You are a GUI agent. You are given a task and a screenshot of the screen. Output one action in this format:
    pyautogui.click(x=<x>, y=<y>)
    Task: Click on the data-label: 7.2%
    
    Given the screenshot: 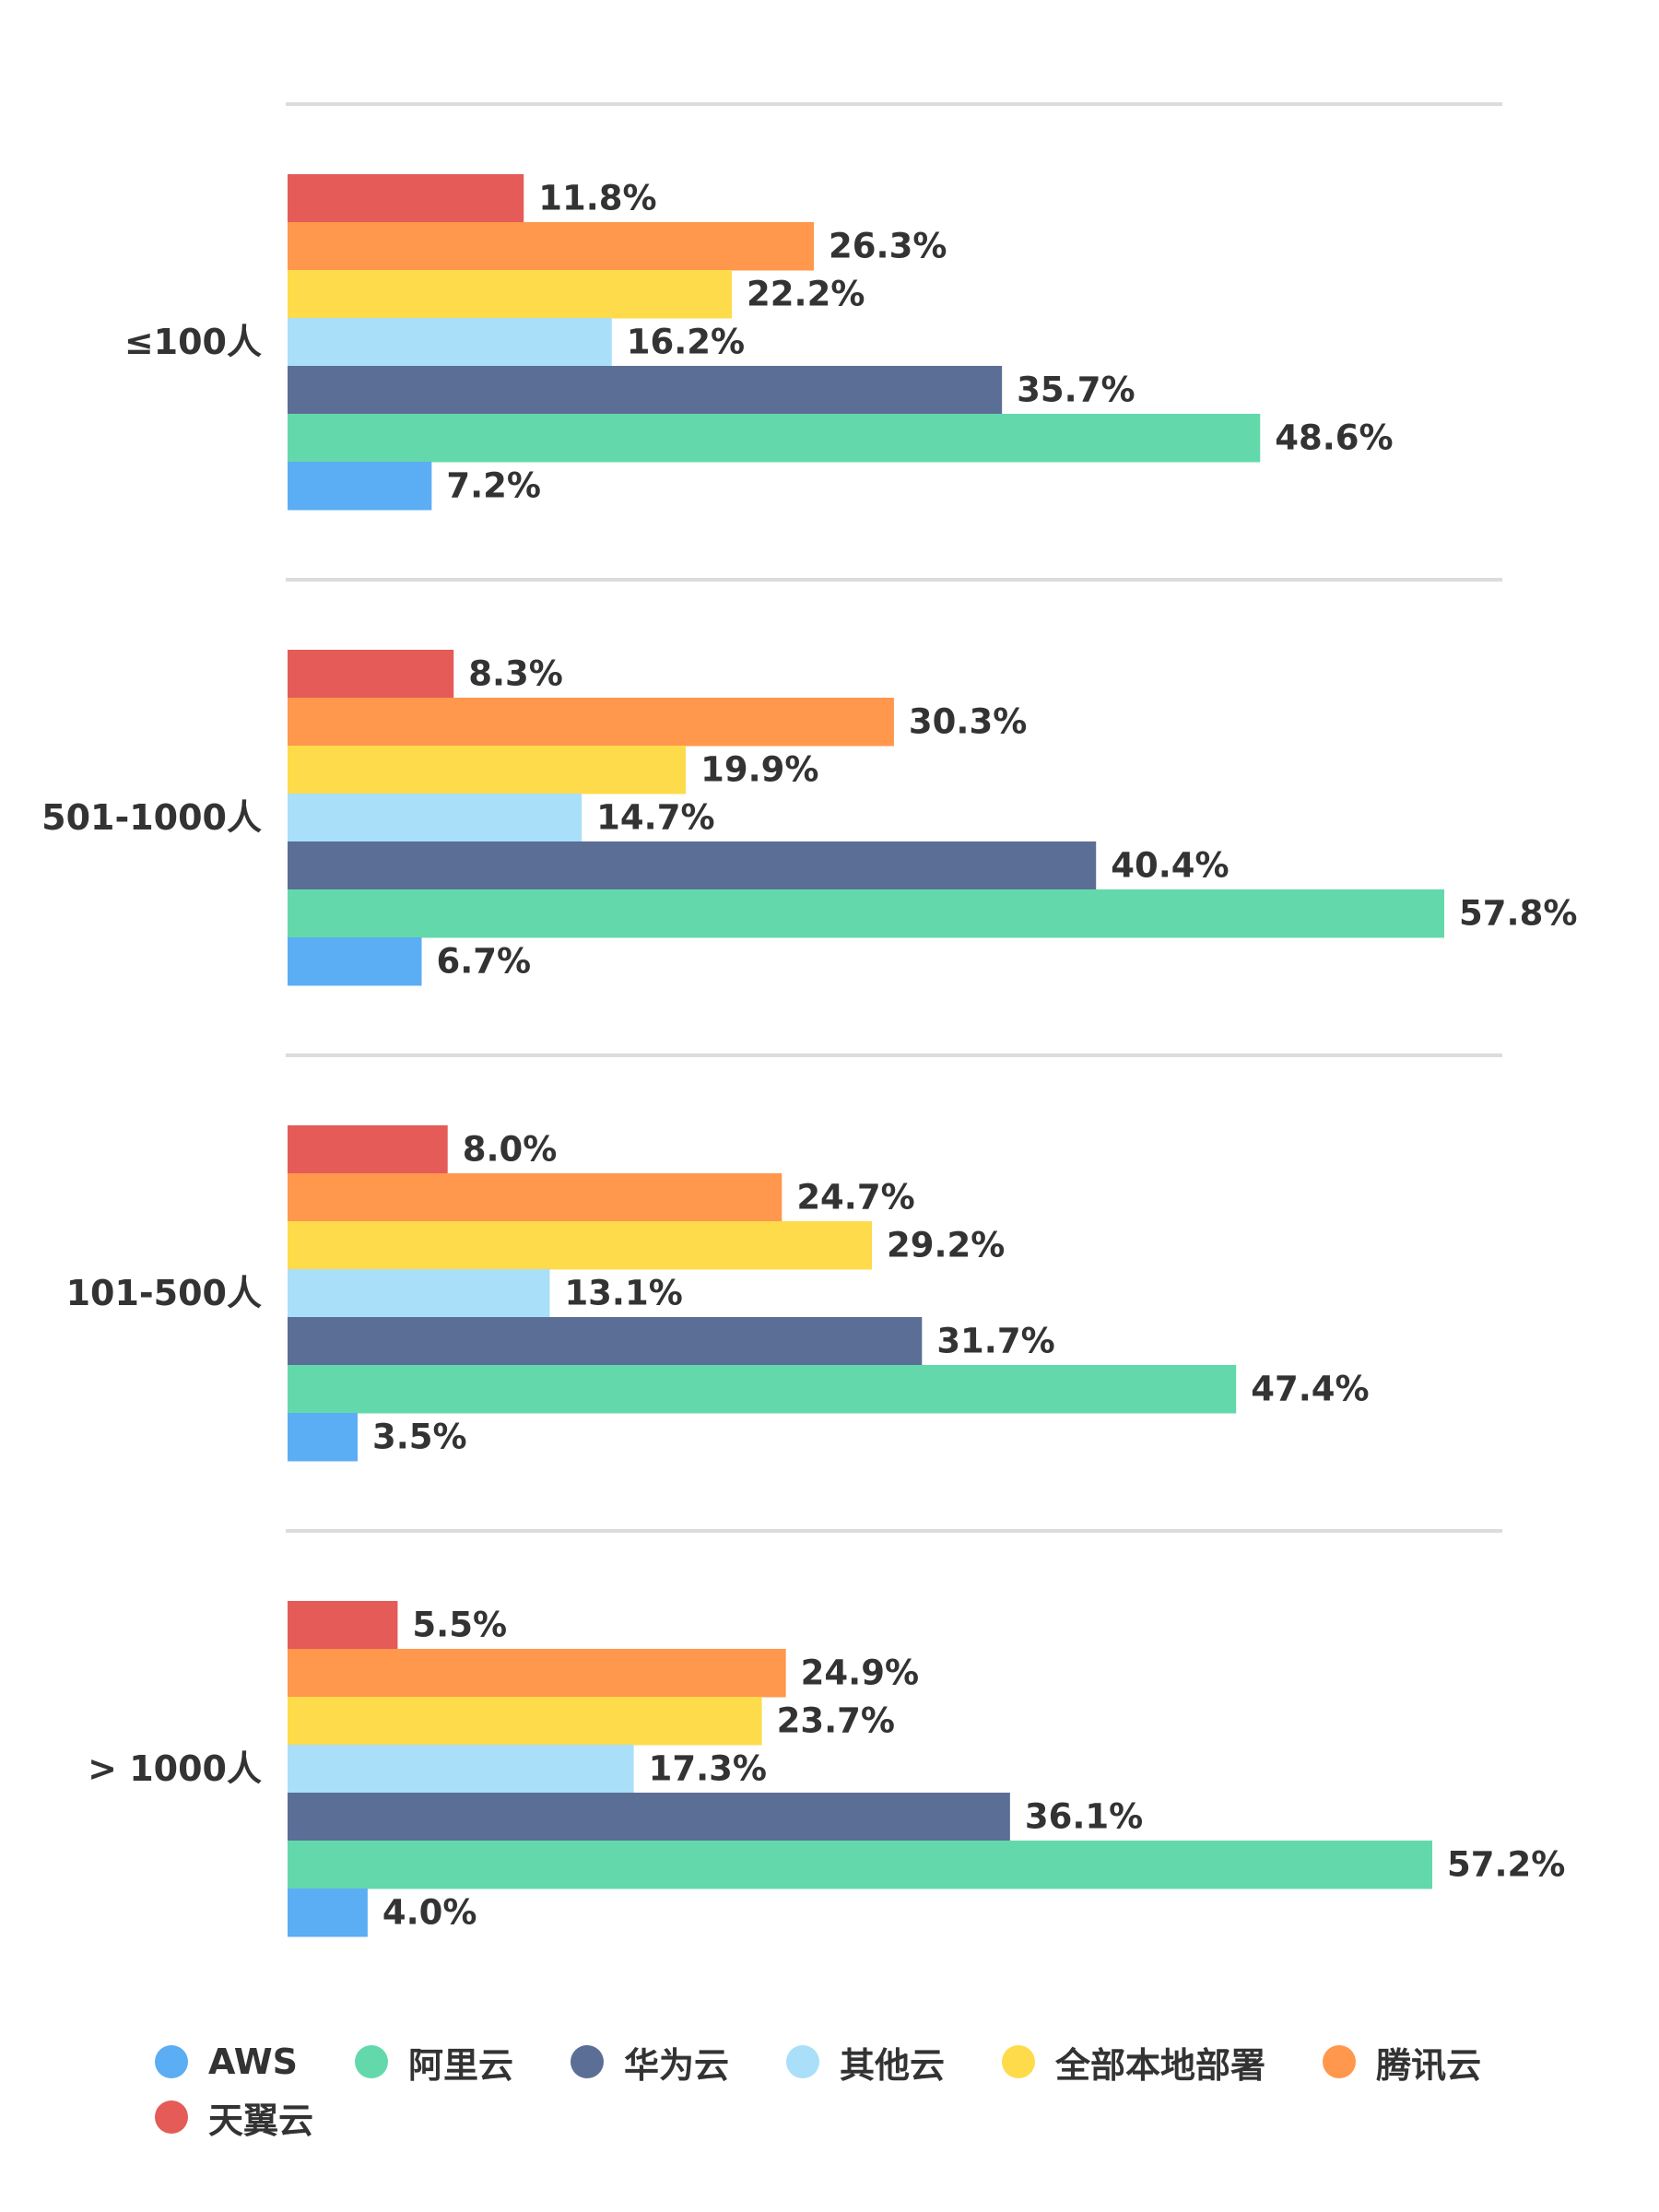 What is the action you would take?
    pyautogui.click(x=493, y=486)
    